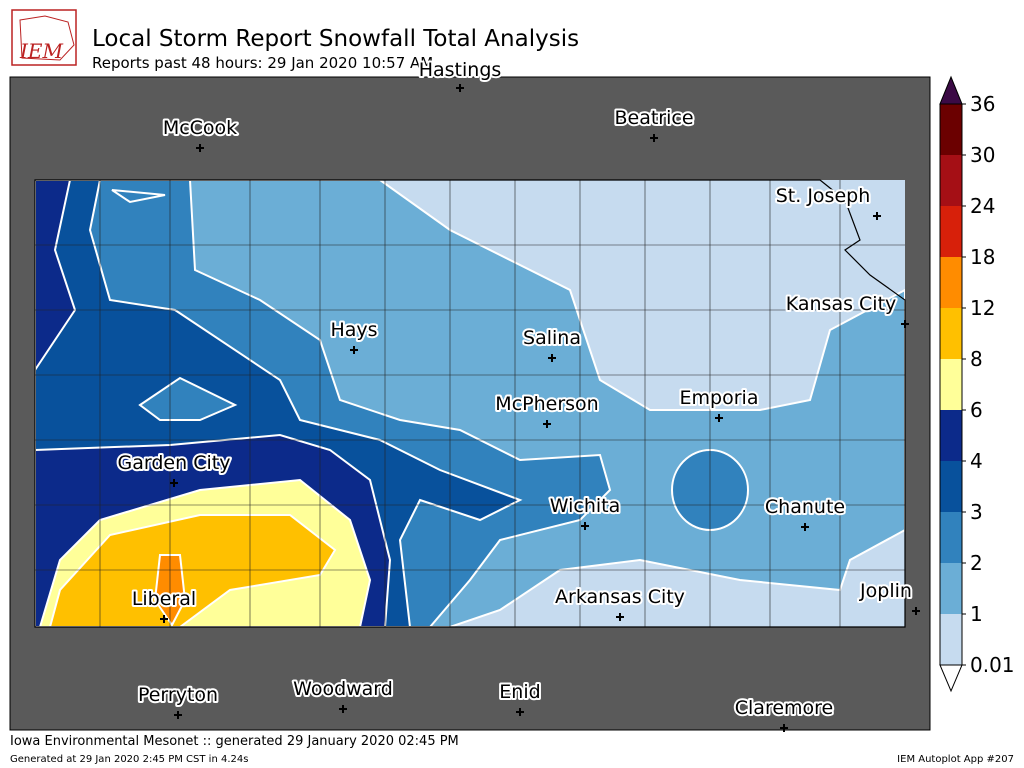 The image size is (1024, 768). I want to click on colorbar-tick-label: 24, so click(982, 206).